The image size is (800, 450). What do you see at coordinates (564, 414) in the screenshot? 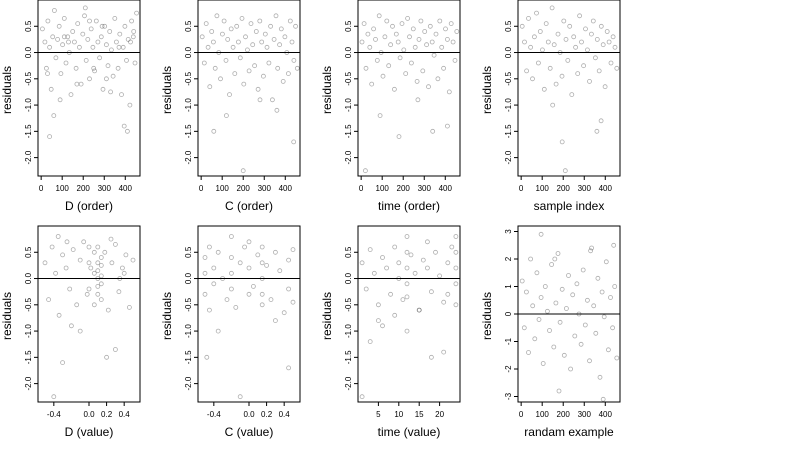
I see `x-tick-label: 200` at bounding box center [564, 414].